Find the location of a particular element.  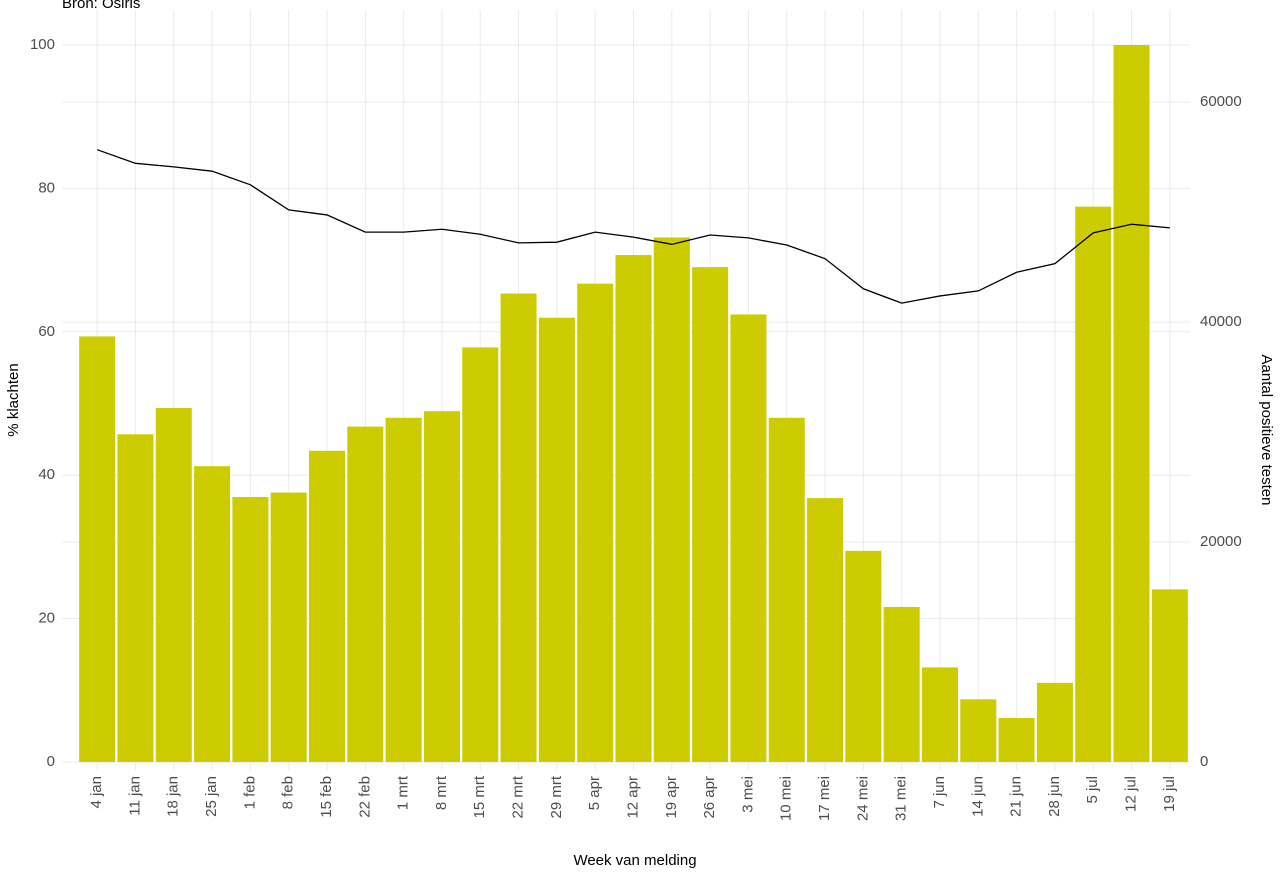

x-tick-label: 18 jan is located at coordinates (173, 796).